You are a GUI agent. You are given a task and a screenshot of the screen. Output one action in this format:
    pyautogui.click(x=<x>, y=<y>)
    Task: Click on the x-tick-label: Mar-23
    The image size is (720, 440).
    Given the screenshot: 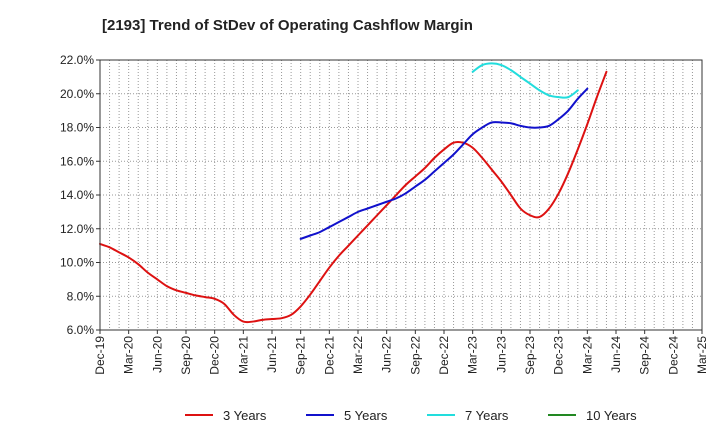 What is the action you would take?
    pyautogui.click(x=473, y=355)
    